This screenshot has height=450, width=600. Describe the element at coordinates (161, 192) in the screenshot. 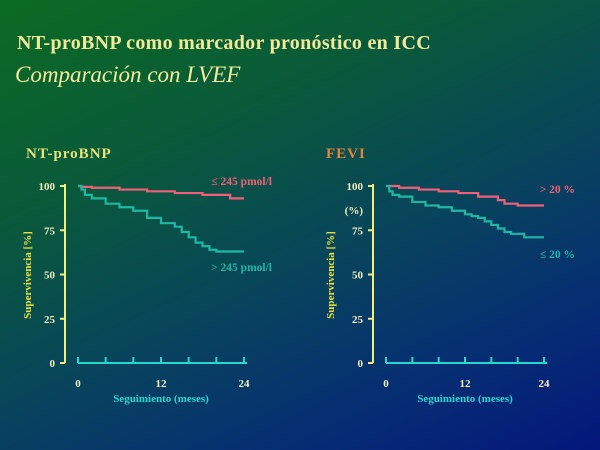

I see `chart1-series-1-line` at that location.